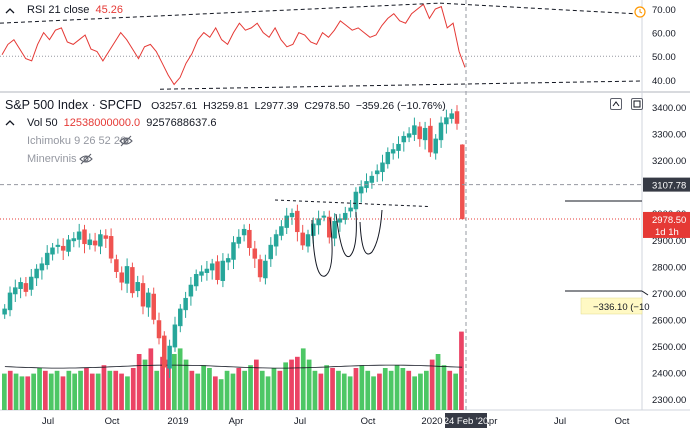 The height and width of the screenshot is (428, 690). I want to click on crosshair-price-box, so click(666, 184).